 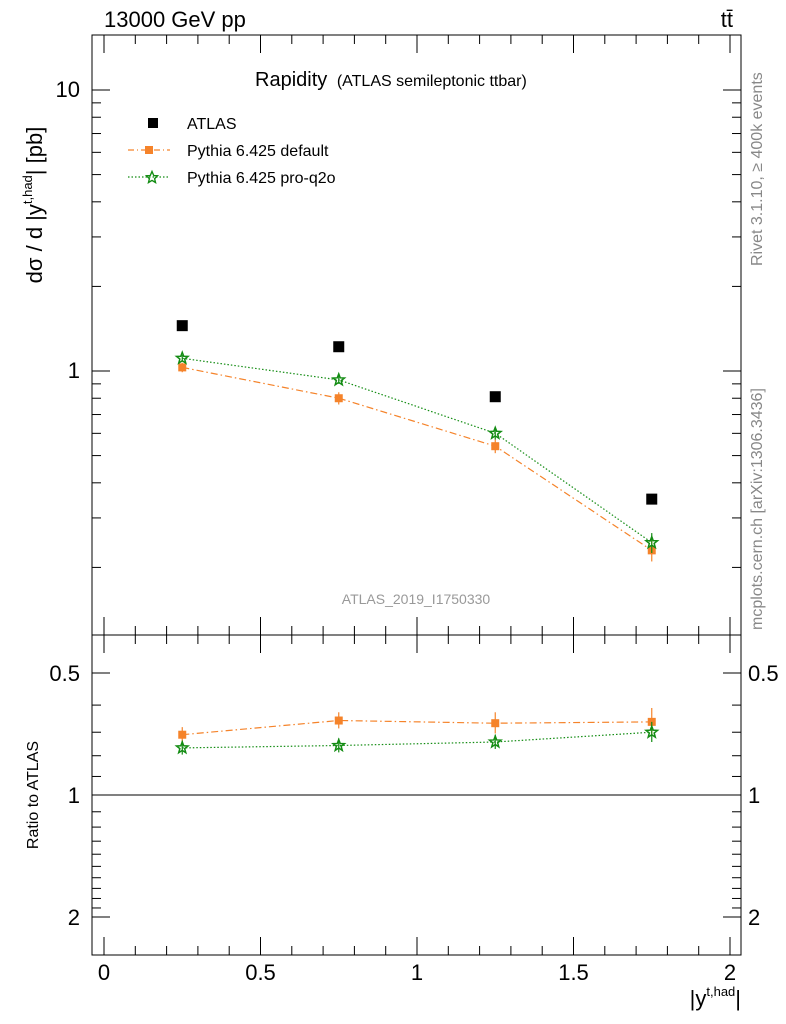 I want to click on main-line-layer, so click(x=417, y=454).